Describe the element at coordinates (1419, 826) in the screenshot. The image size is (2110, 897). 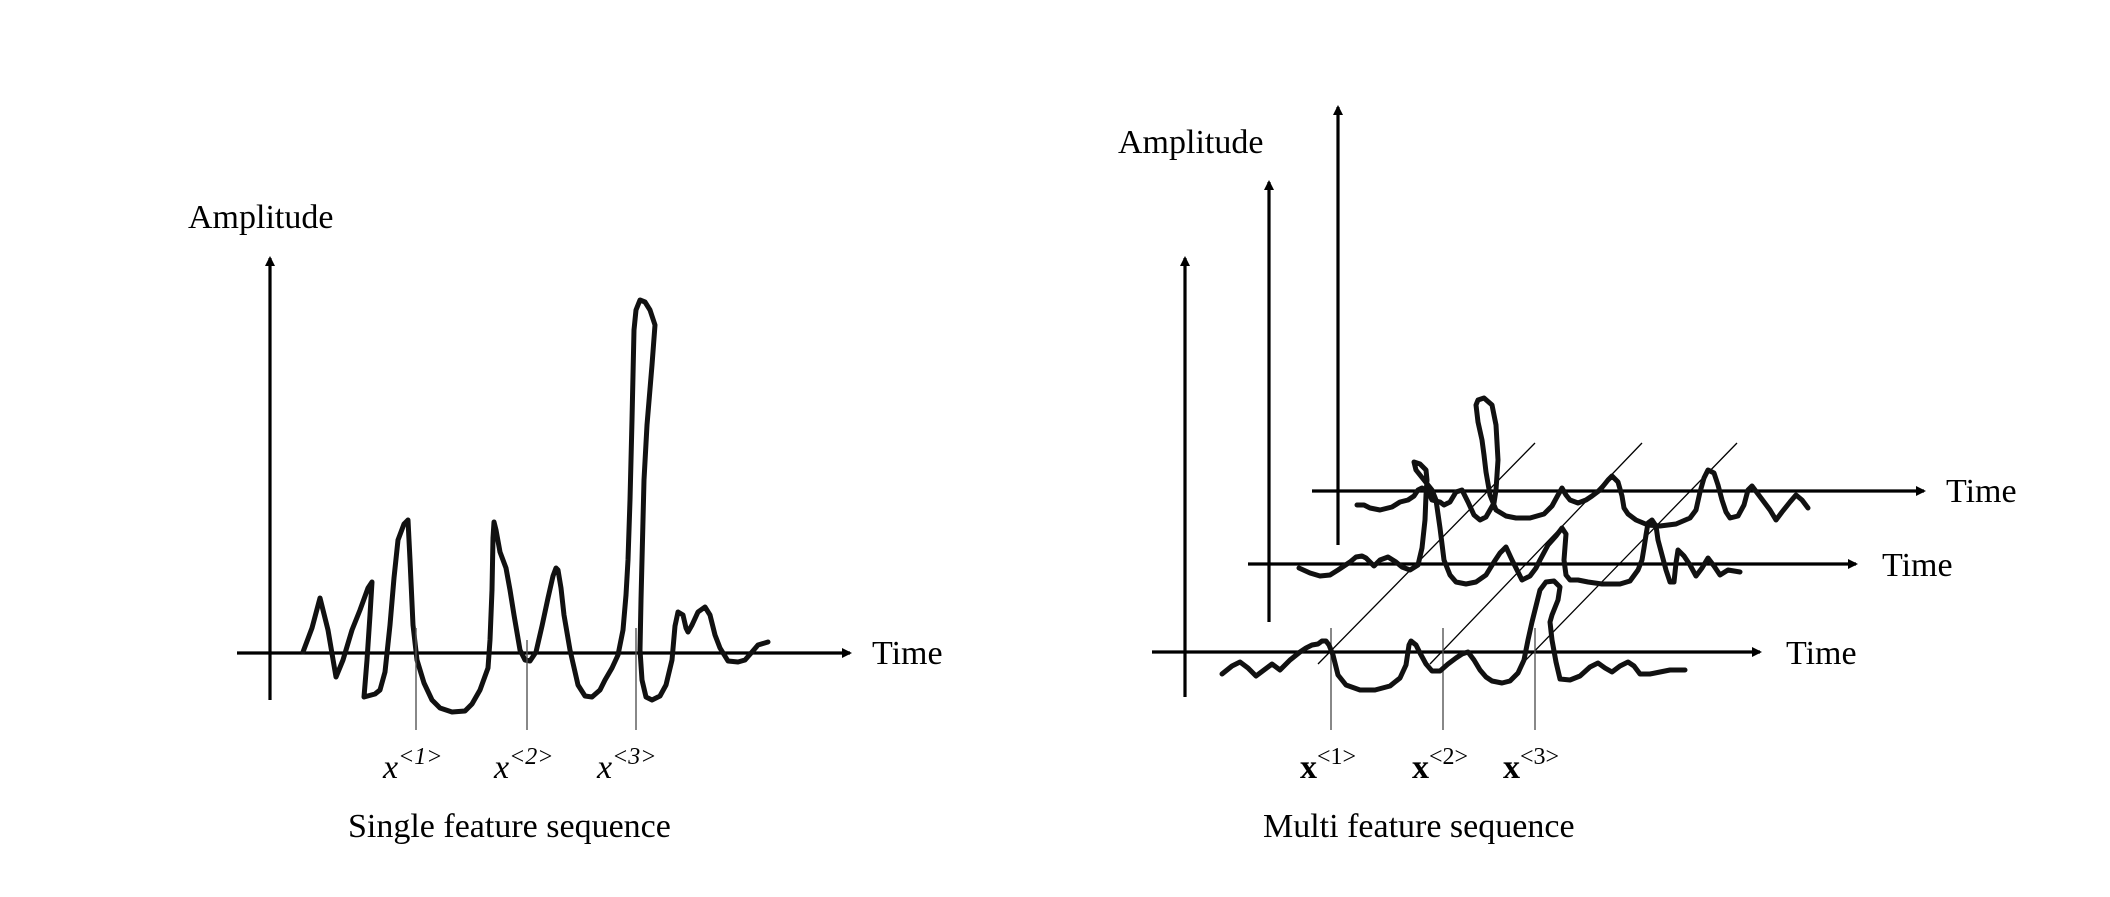
I see `right-caption: Multi feature sequence` at that location.